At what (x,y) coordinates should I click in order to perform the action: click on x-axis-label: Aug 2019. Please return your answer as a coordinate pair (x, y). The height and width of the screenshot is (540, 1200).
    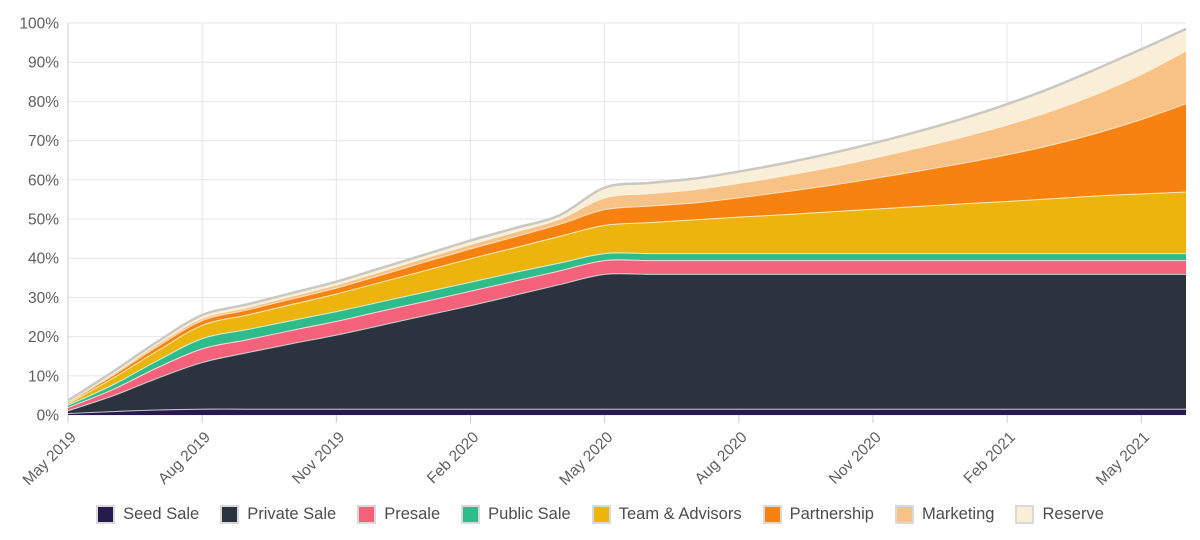
    Looking at the image, I should click on (184, 458).